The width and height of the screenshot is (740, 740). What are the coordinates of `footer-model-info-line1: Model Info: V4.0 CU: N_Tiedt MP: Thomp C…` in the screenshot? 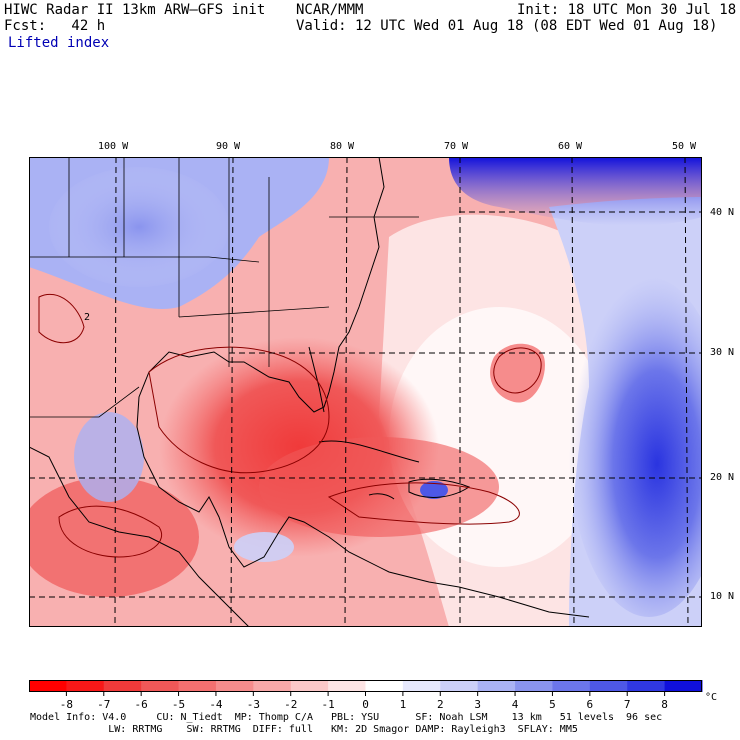 It's located at (346, 717).